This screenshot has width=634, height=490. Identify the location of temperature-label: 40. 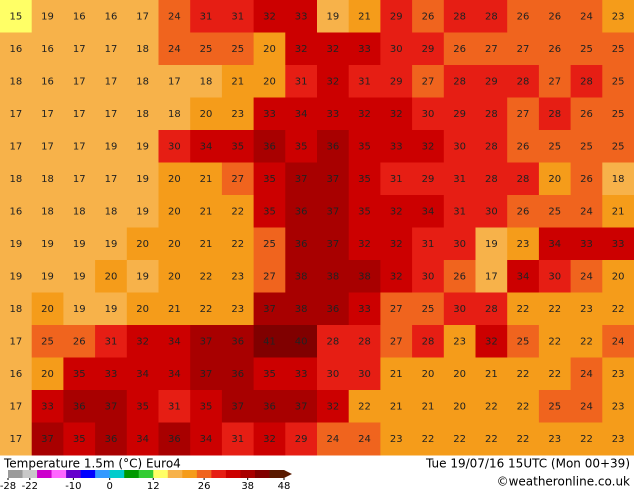
(301, 341).